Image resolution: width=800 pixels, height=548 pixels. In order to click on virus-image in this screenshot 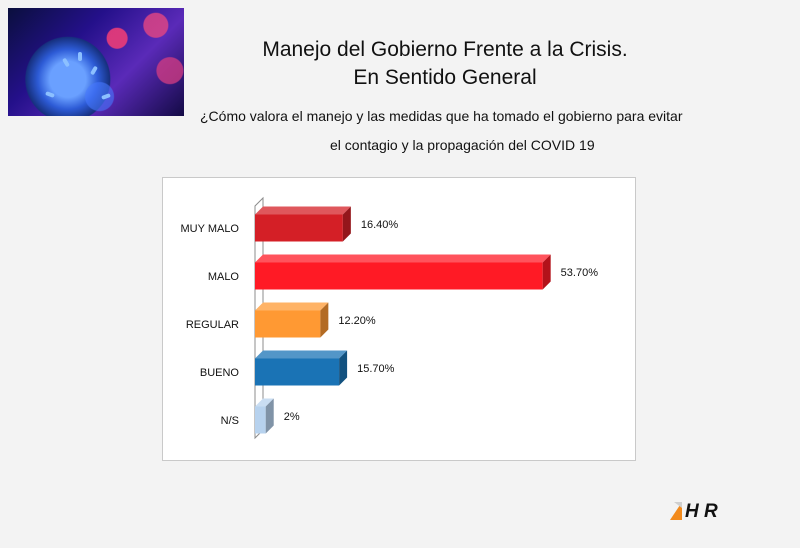, I will do `click(96, 62)`.